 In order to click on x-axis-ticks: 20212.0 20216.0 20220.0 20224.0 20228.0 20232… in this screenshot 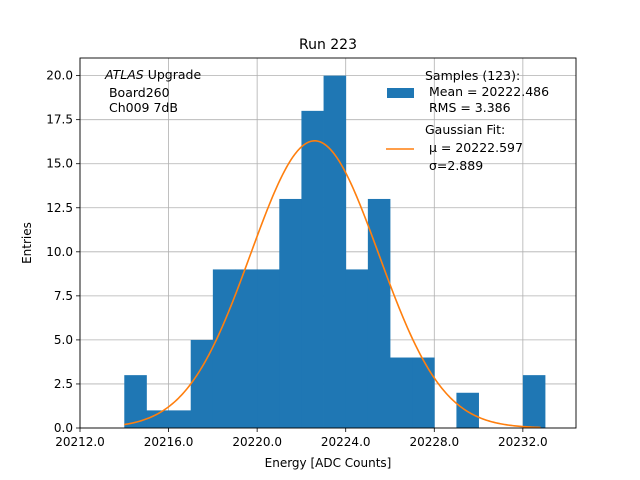, I will do `click(301, 438)`.